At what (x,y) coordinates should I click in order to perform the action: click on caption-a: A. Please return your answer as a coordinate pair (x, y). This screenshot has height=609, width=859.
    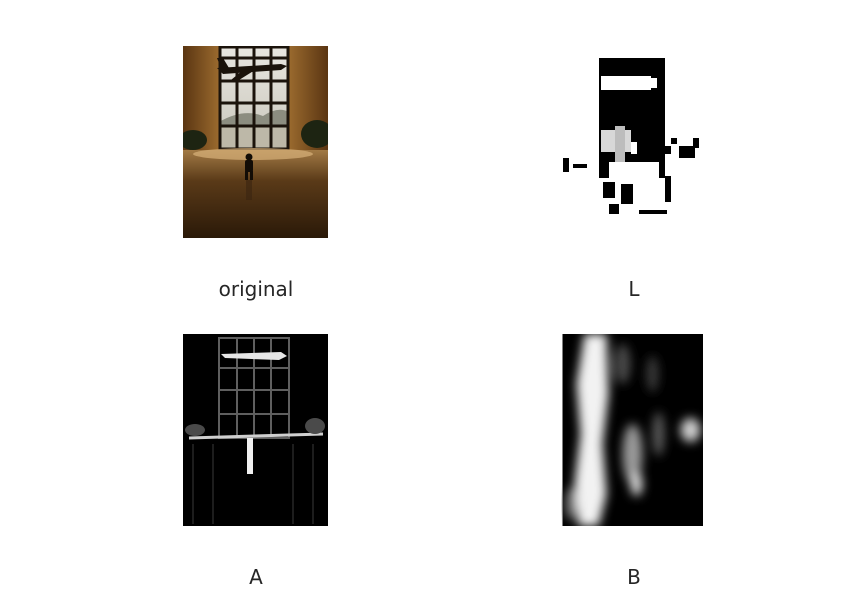
    Looking at the image, I should click on (256, 577).